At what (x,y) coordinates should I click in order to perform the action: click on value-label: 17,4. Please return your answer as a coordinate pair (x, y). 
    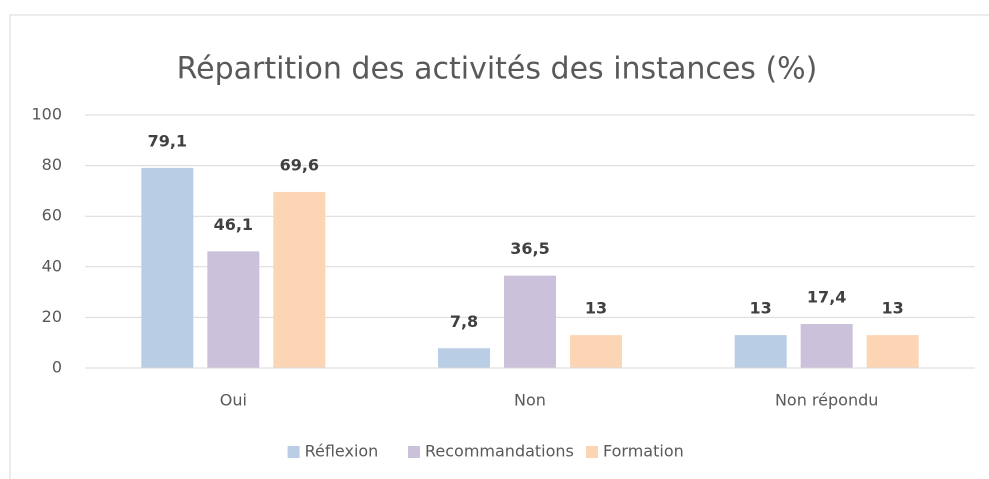
    Looking at the image, I should click on (826, 296).